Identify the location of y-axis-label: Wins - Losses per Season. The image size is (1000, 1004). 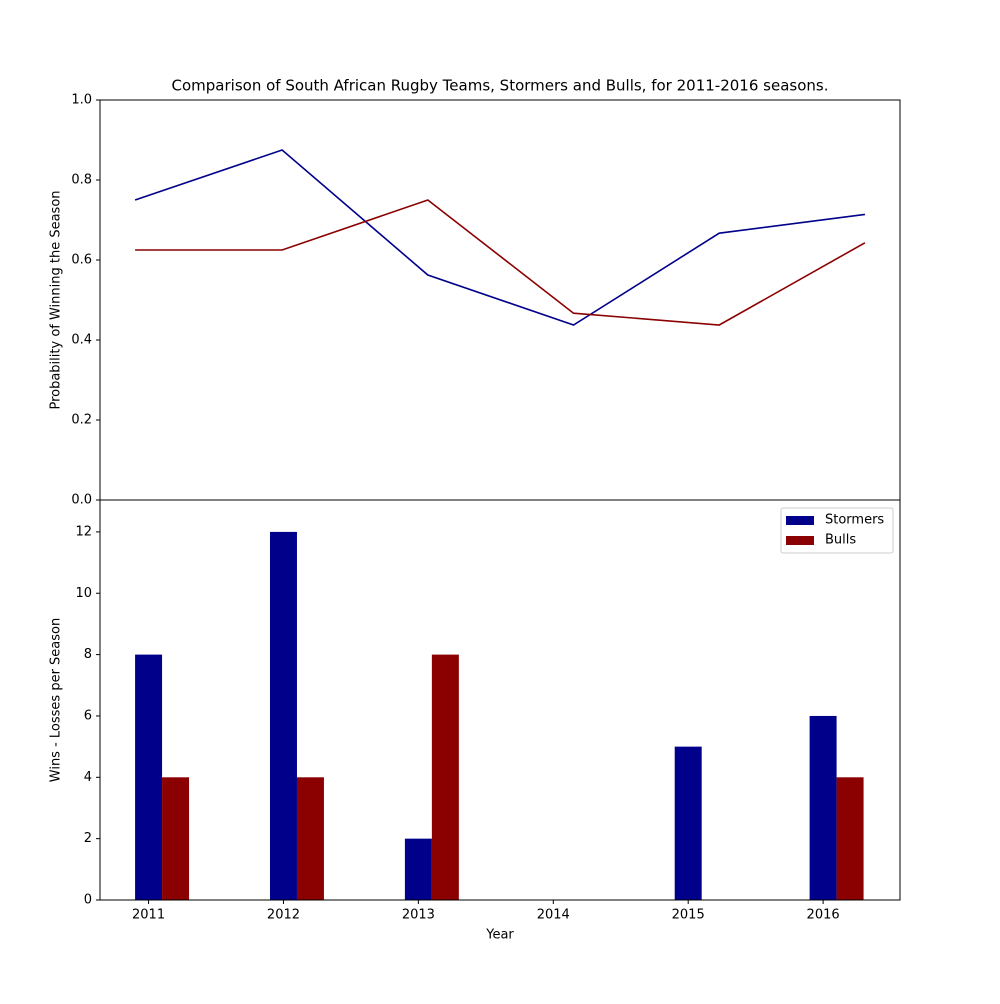
(56, 700).